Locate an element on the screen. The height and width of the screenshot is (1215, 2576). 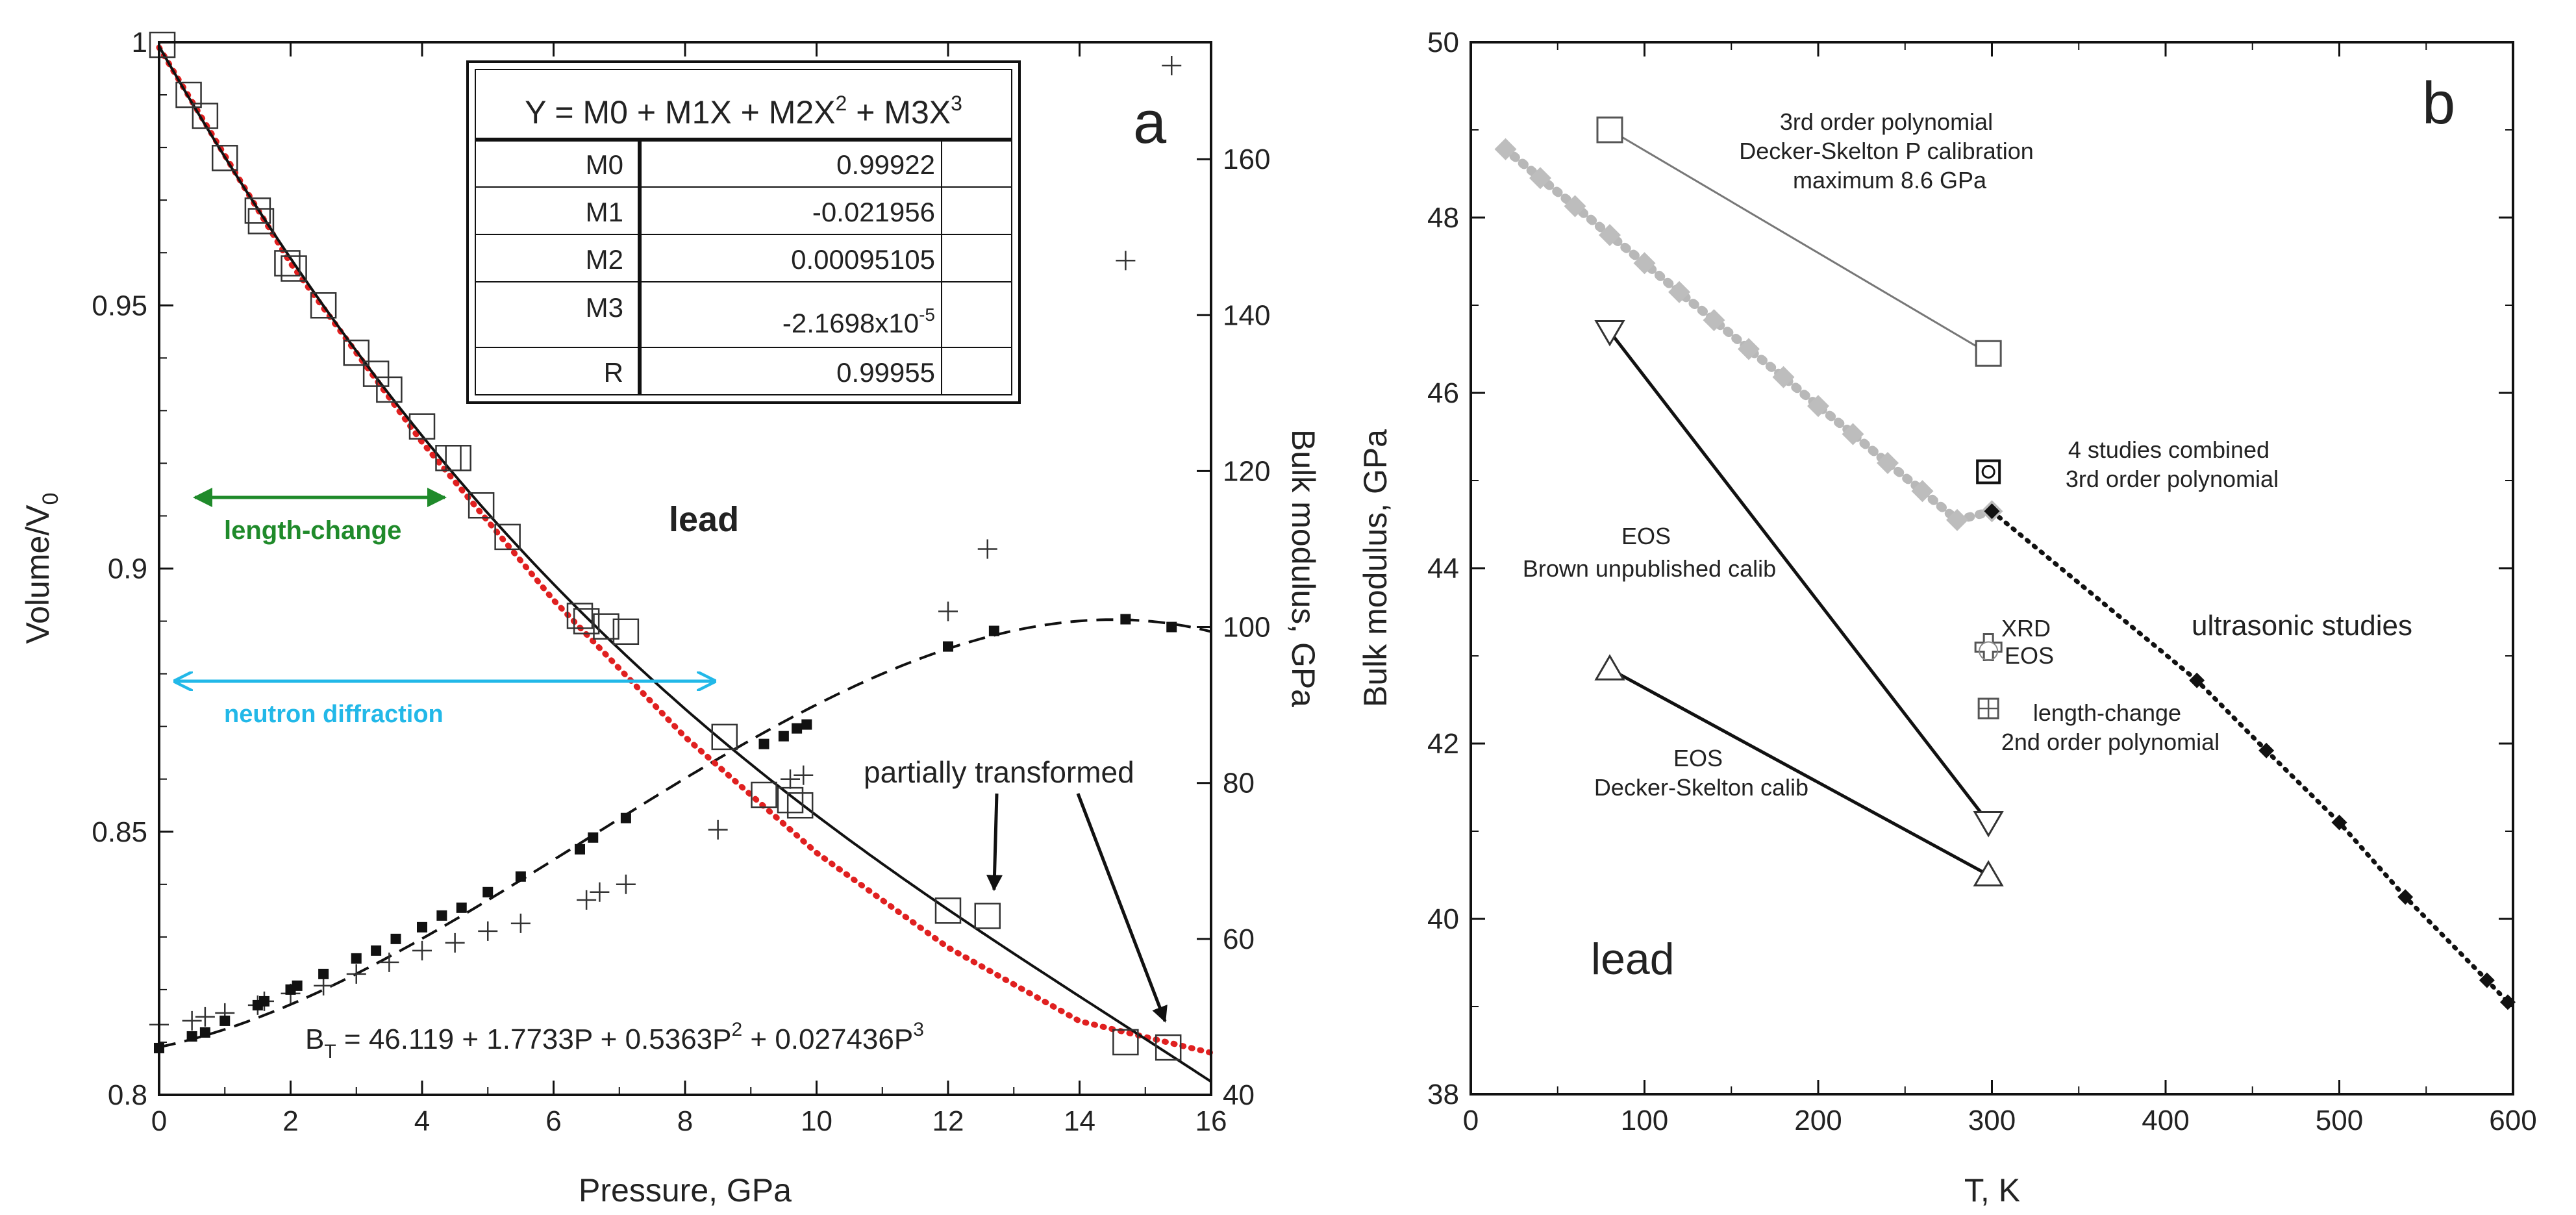
panel-a-x-axis-title: Pressure, GPa is located at coordinates (685, 1190).